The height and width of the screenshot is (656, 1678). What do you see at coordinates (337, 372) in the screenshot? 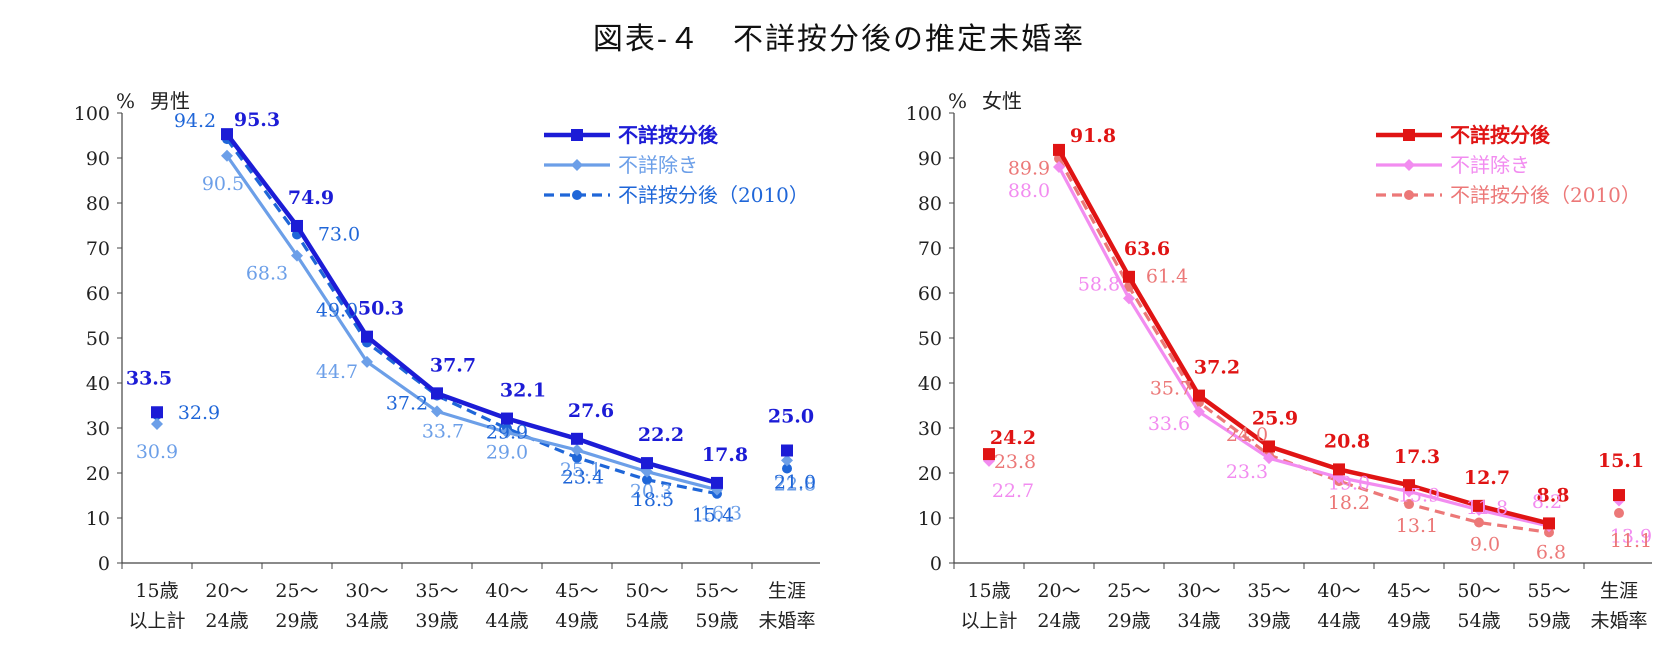
I see `data-label: 44.7` at bounding box center [337, 372].